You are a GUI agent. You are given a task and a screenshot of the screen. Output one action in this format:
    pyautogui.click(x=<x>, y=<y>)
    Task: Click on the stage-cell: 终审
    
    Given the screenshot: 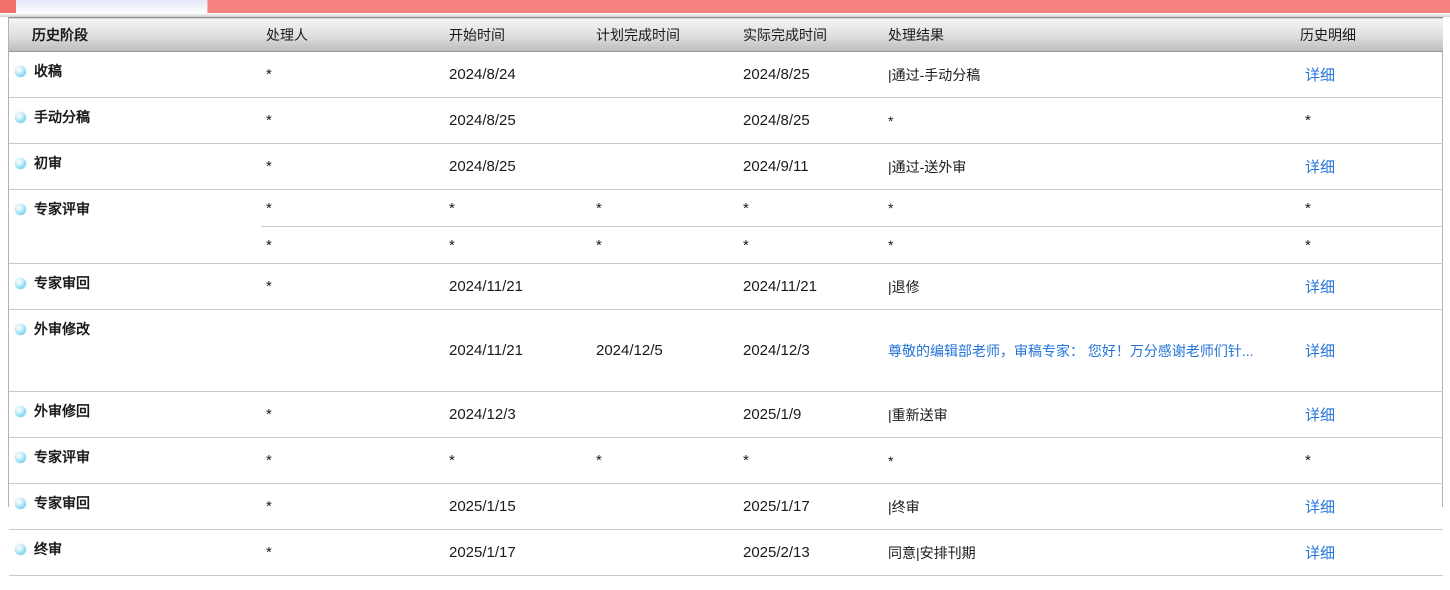 What is the action you would take?
    pyautogui.click(x=135, y=553)
    